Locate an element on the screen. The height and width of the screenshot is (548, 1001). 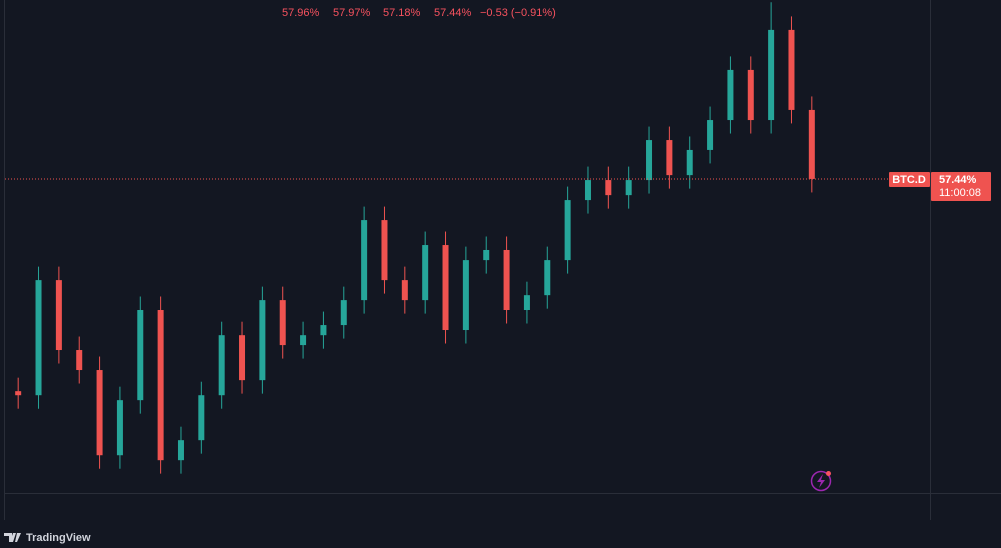
legend-high: 57.97% is located at coordinates (352, 13).